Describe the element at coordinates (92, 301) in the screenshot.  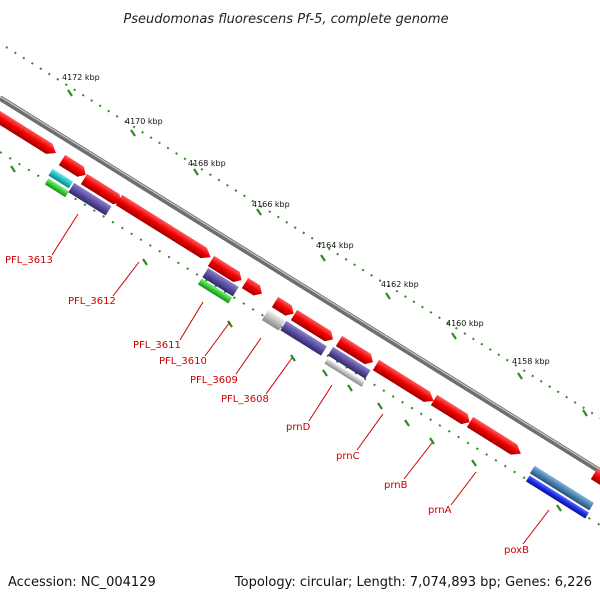
I see `gene-label: PFL_3612` at that location.